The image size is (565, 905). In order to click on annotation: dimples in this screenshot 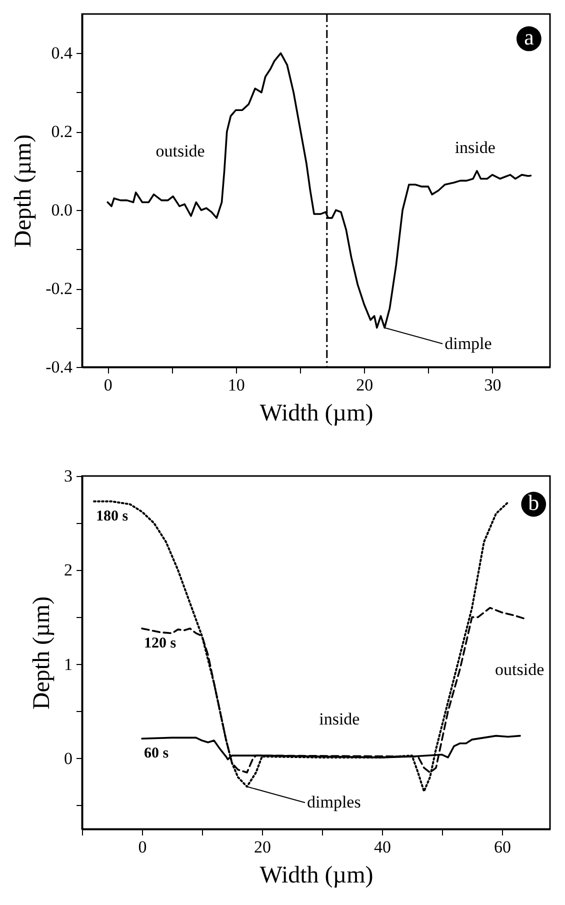, I will do `click(334, 802)`.